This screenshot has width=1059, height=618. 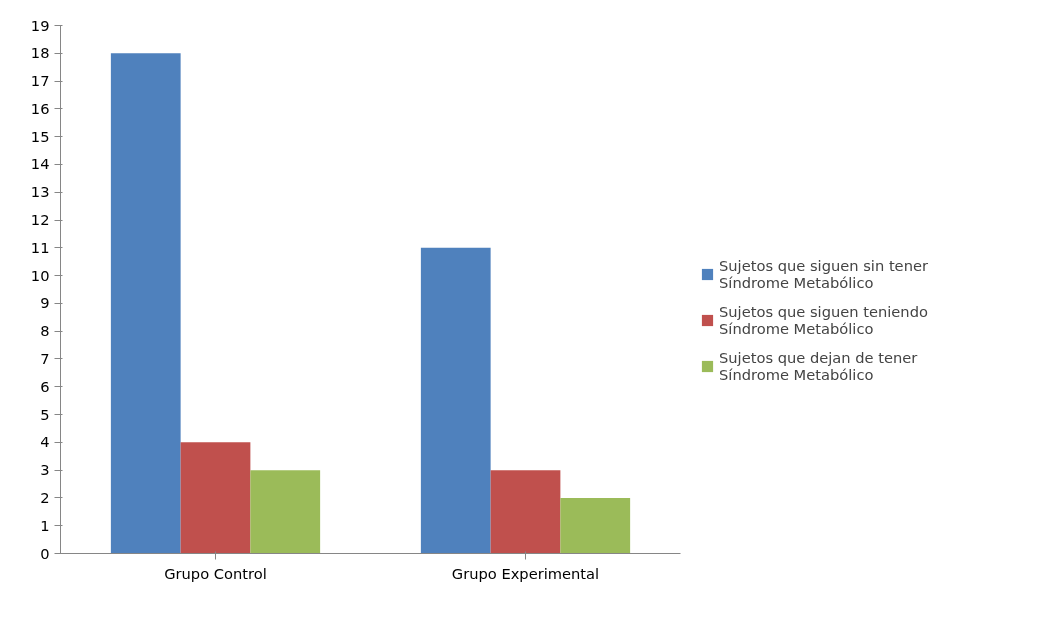 What do you see at coordinates (823, 320) in the screenshot?
I see `legend-label: Sujetos que siguen teniendo Síndrome Metabólico` at bounding box center [823, 320].